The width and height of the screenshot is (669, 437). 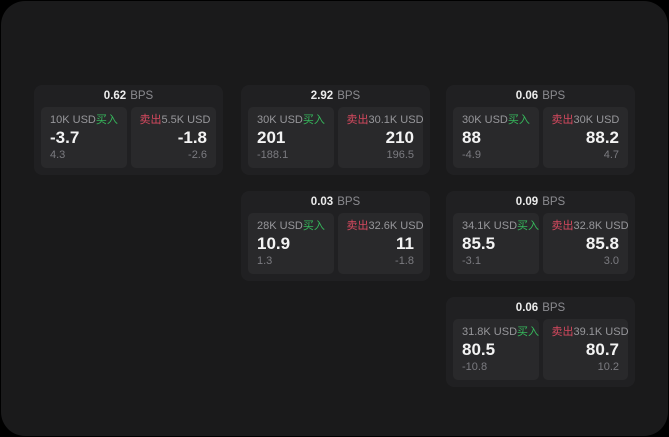 I want to click on buy-change: -3.1, so click(x=471, y=261).